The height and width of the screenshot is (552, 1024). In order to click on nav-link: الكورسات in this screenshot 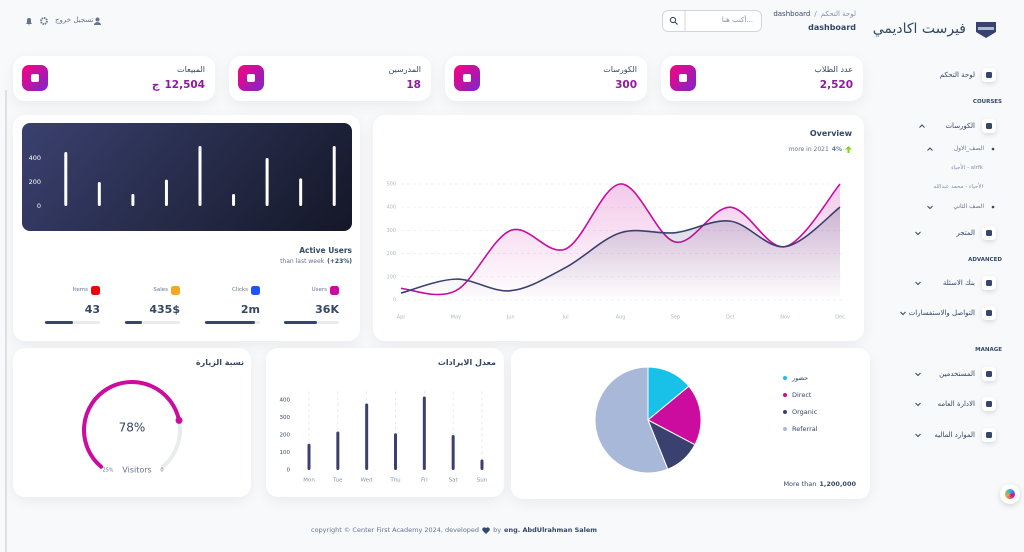, I will do `click(960, 126)`.